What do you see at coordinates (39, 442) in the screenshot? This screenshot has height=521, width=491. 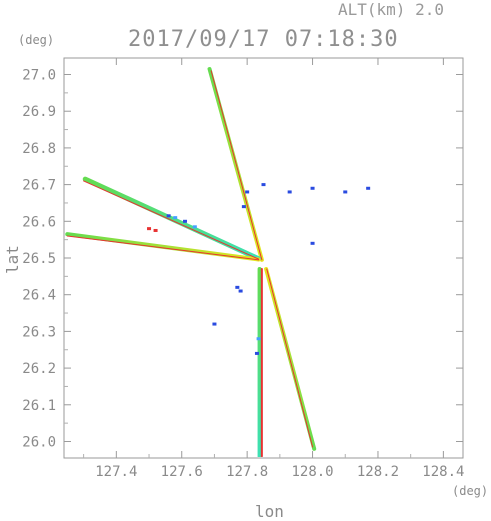 I see `y-tick-label: 26.0` at bounding box center [39, 442].